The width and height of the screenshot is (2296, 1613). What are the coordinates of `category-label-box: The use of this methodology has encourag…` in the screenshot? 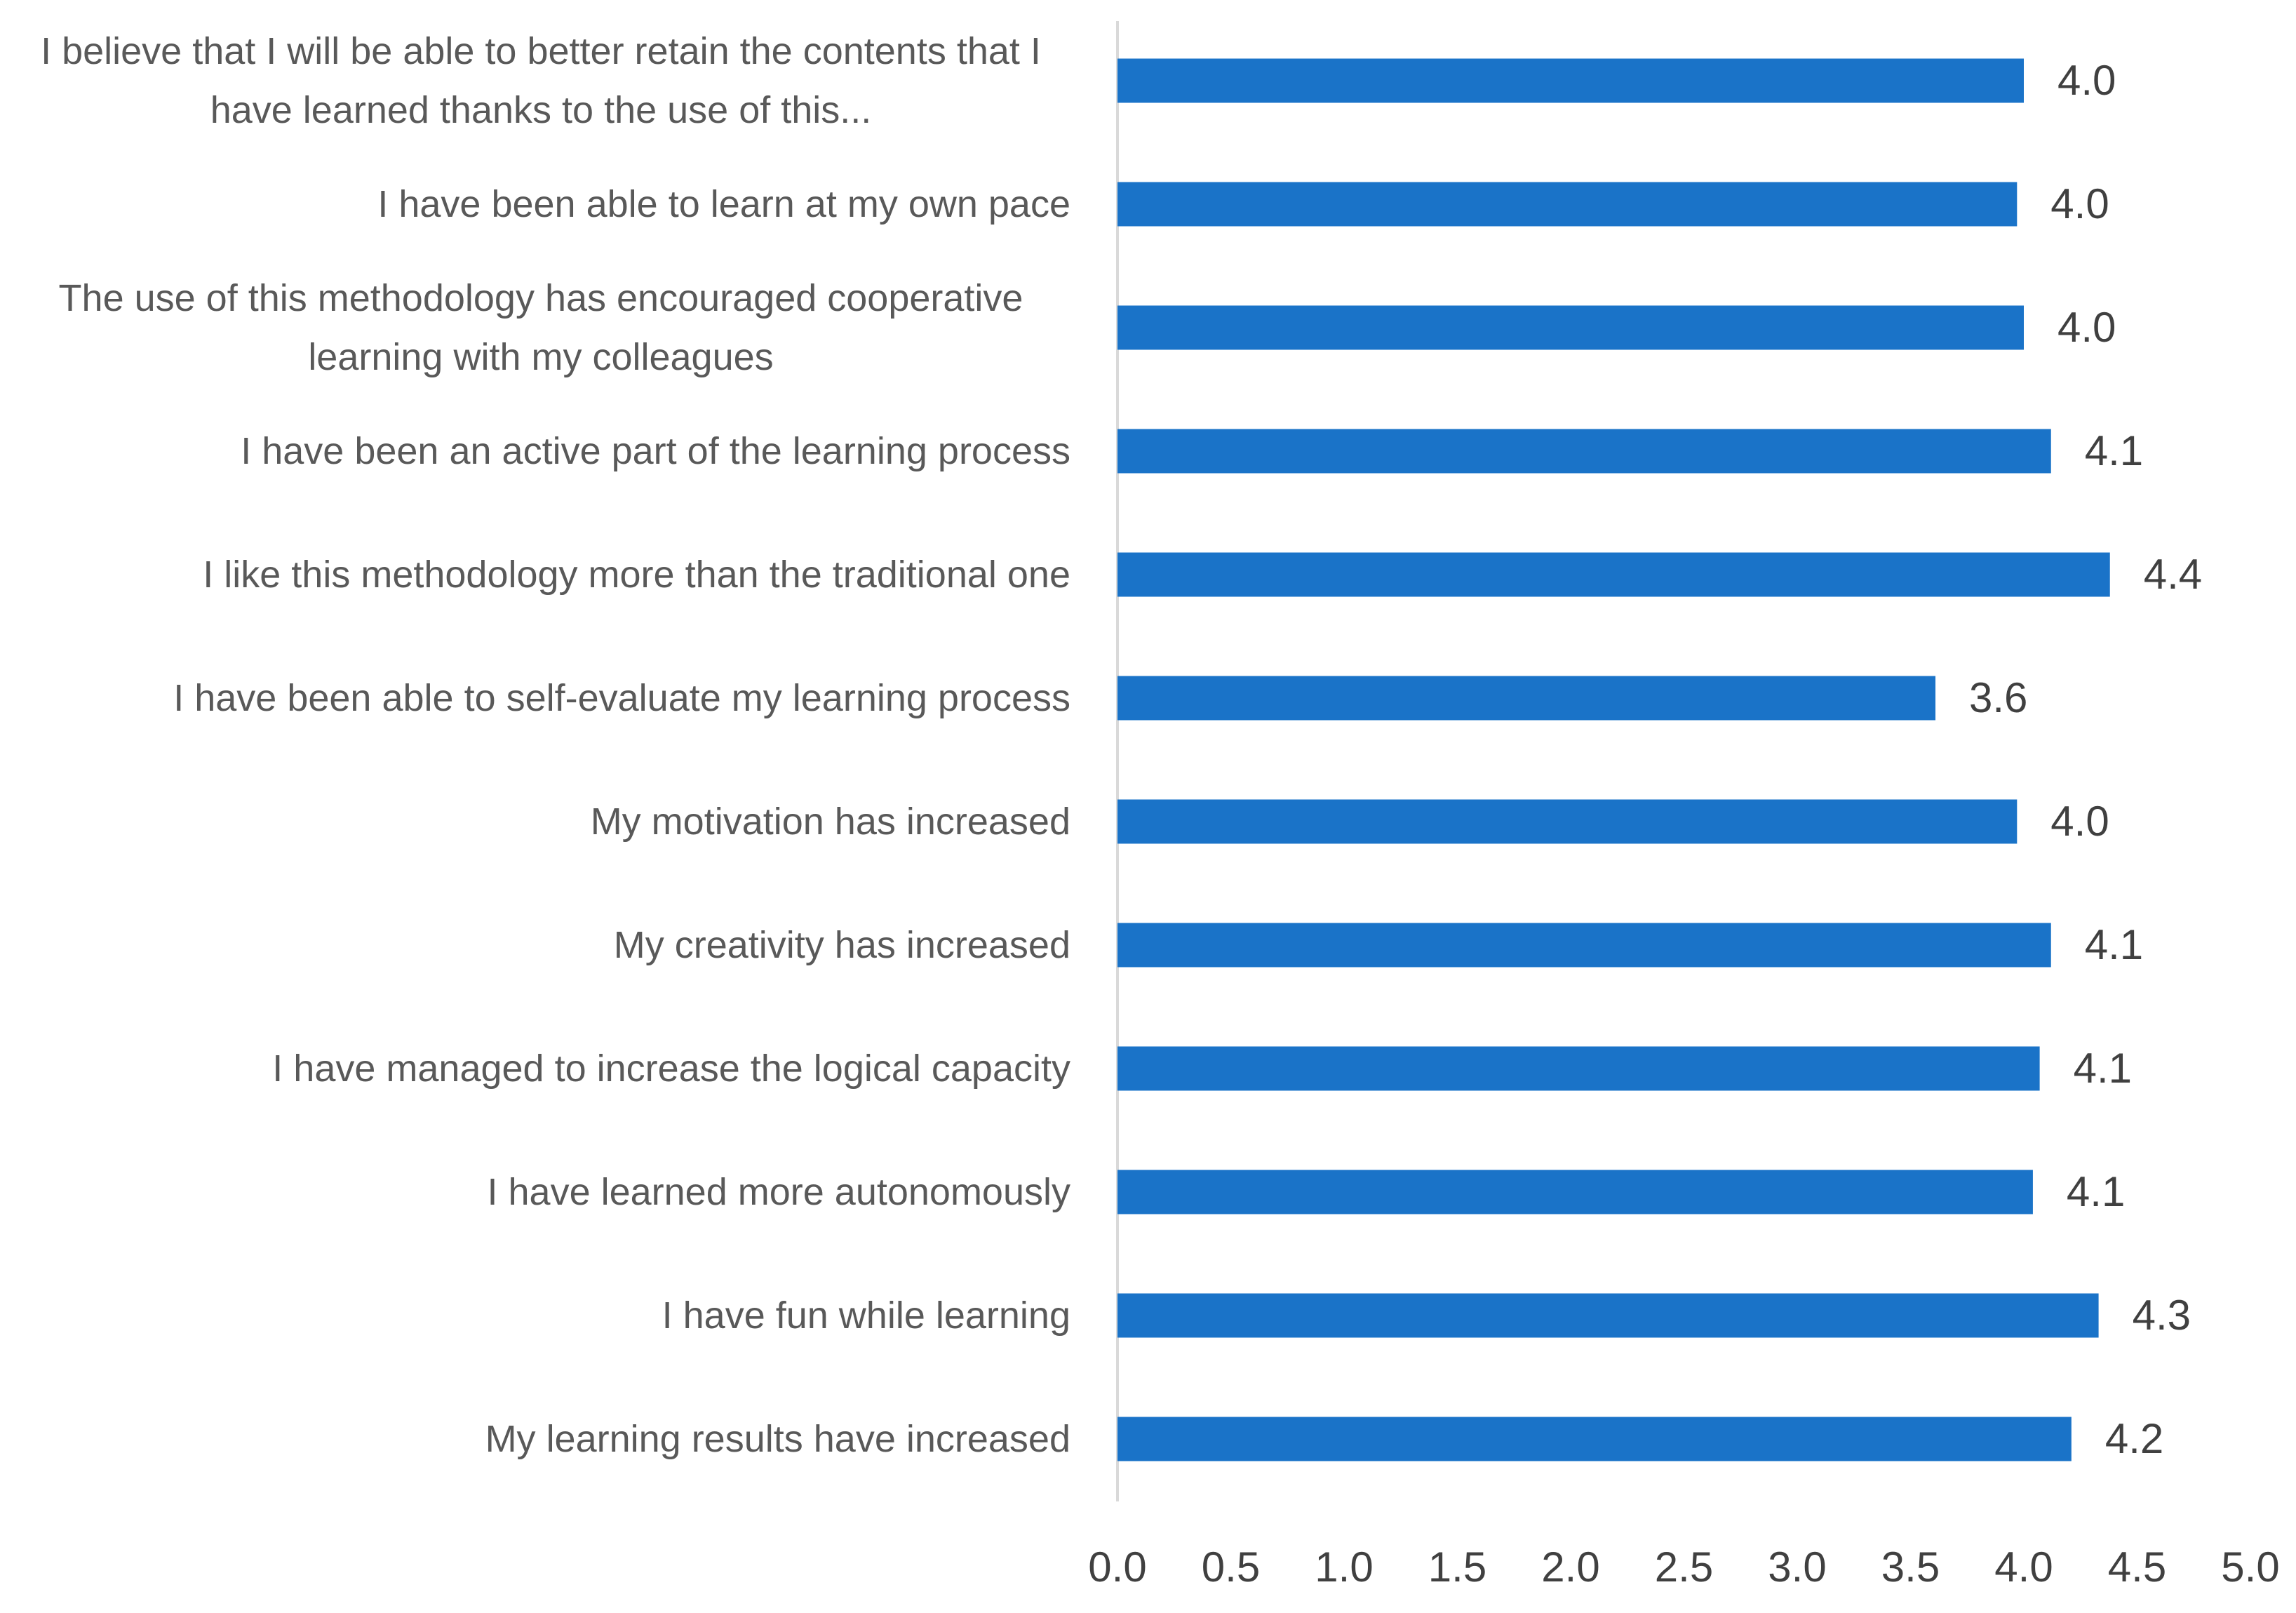 It's located at (537, 328).